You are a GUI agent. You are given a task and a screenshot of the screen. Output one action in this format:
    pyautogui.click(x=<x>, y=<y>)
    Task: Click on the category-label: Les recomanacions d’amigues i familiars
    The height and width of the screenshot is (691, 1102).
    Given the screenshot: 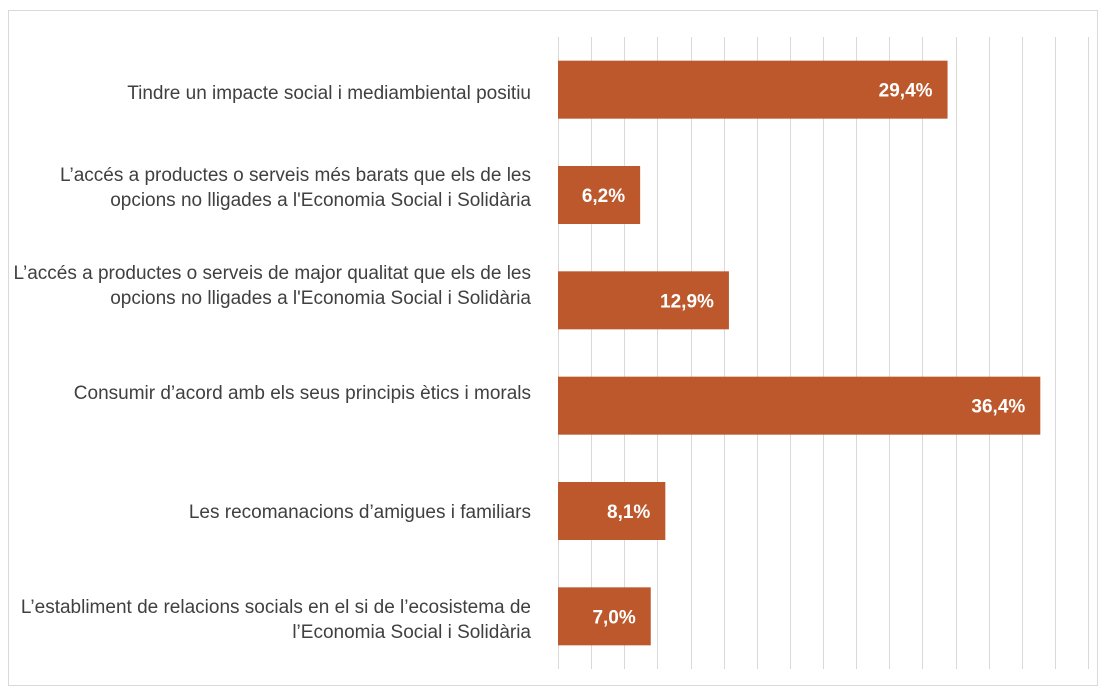 What is the action you would take?
    pyautogui.click(x=359, y=512)
    